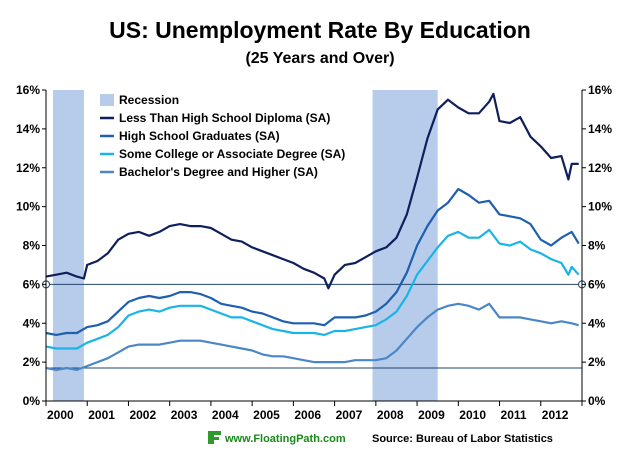 This screenshot has height=463, width=640. I want to click on y-tick-label-left-1: 2%, so click(32, 362).